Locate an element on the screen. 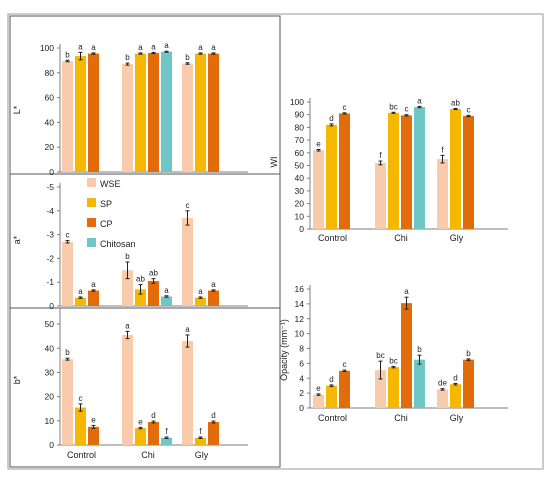 This screenshot has width=550, height=478. y-tick-label: 10 is located at coordinates (300, 334).